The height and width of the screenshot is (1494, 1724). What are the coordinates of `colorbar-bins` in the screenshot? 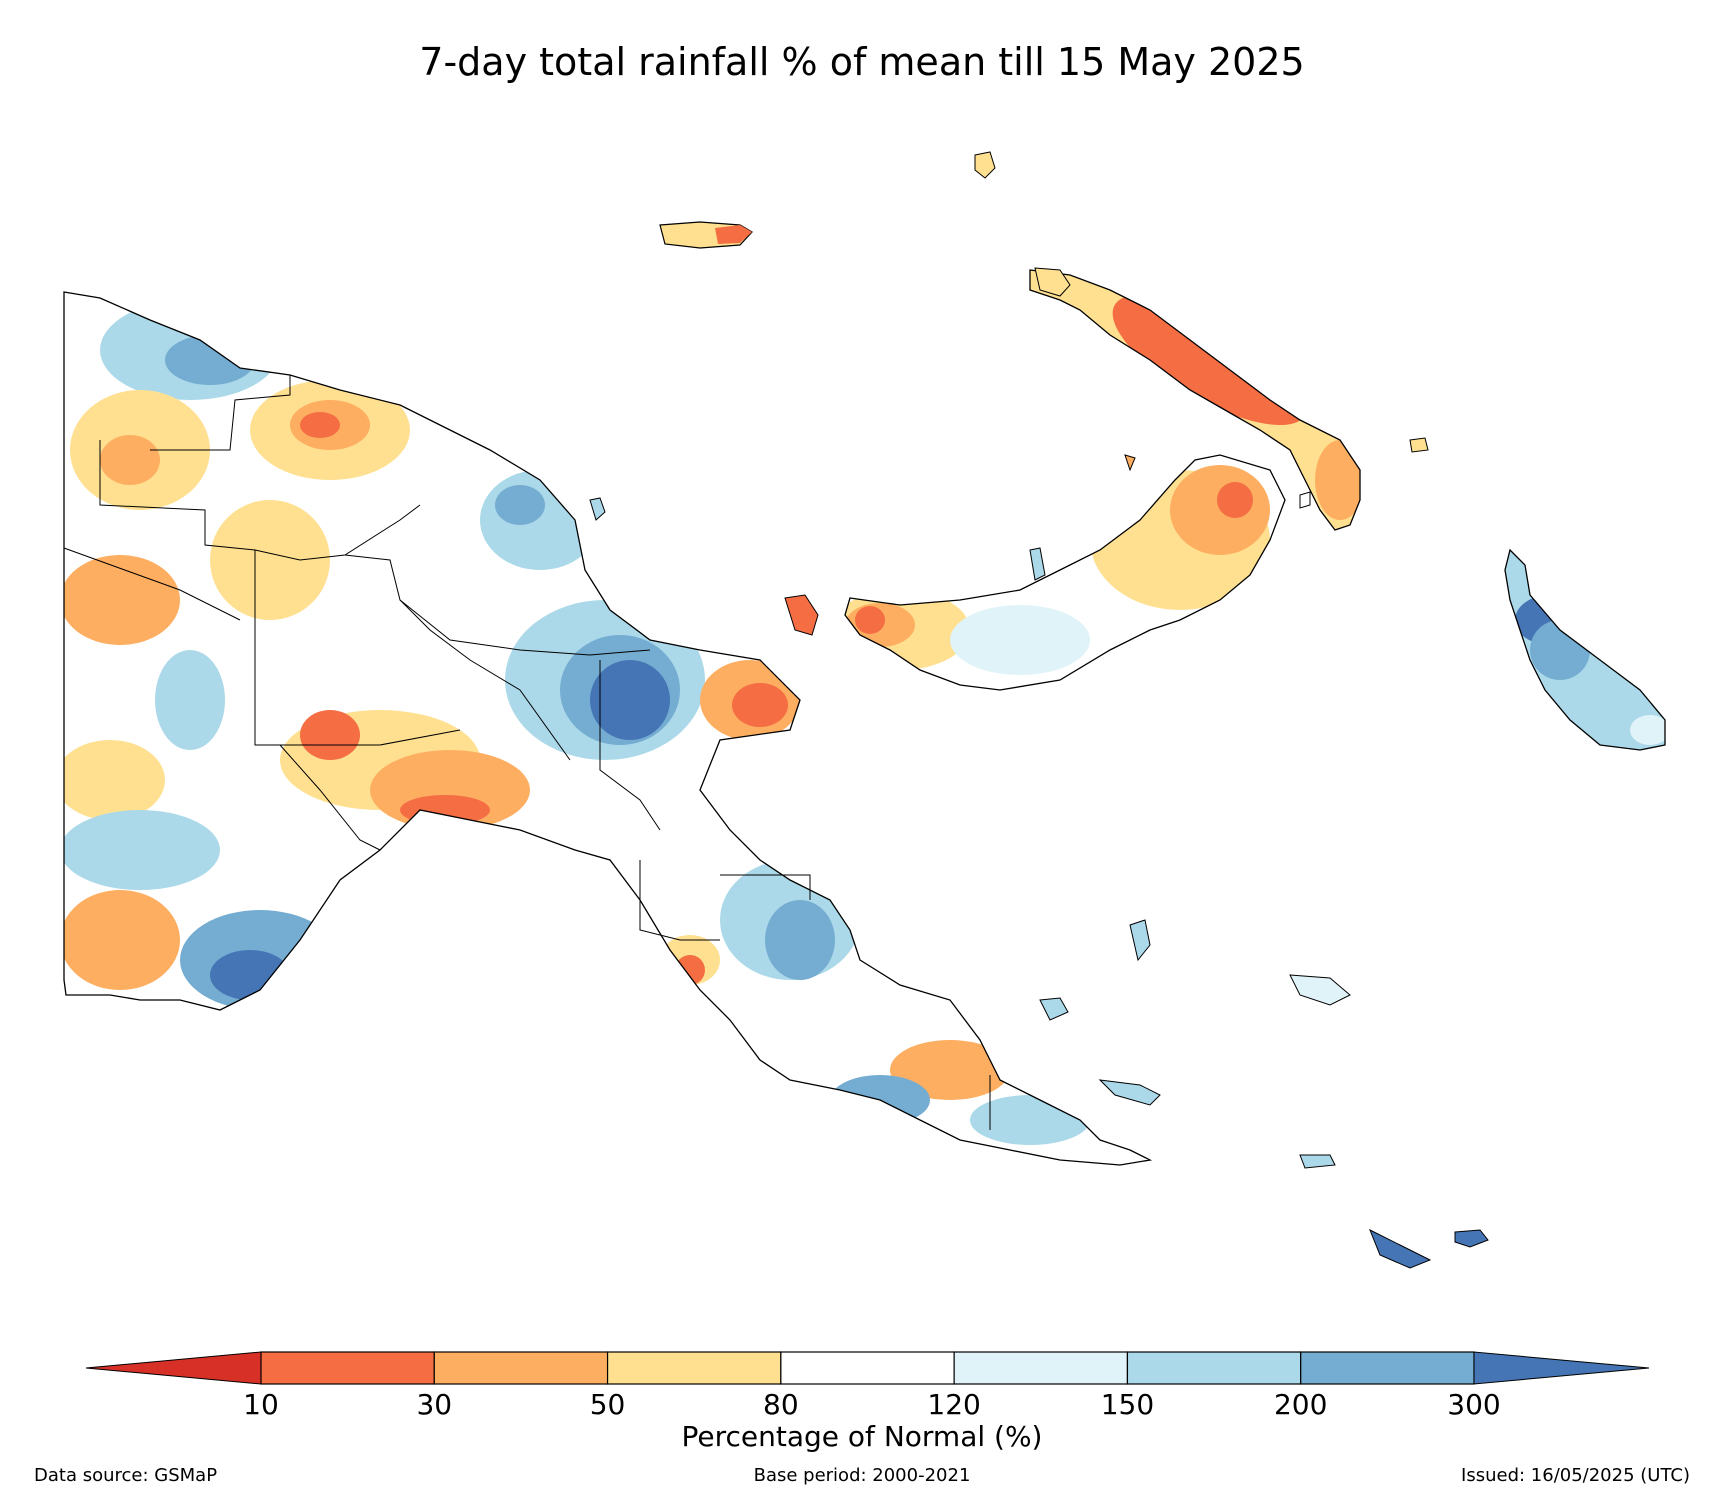 It's located at (867, 1368).